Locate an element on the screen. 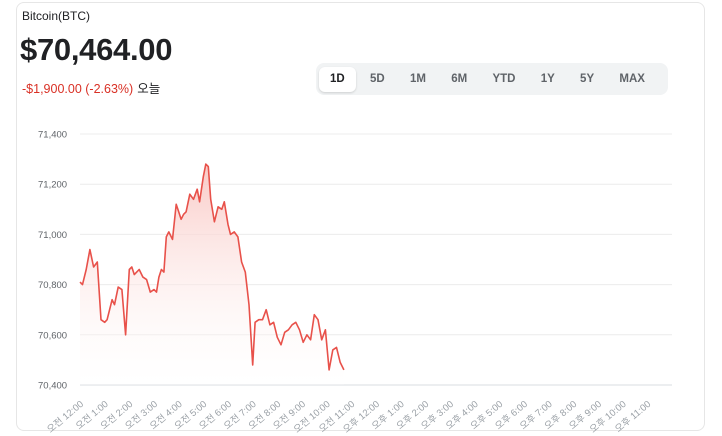 The width and height of the screenshot is (722, 436). range-max-button: MAX is located at coordinates (632, 78).